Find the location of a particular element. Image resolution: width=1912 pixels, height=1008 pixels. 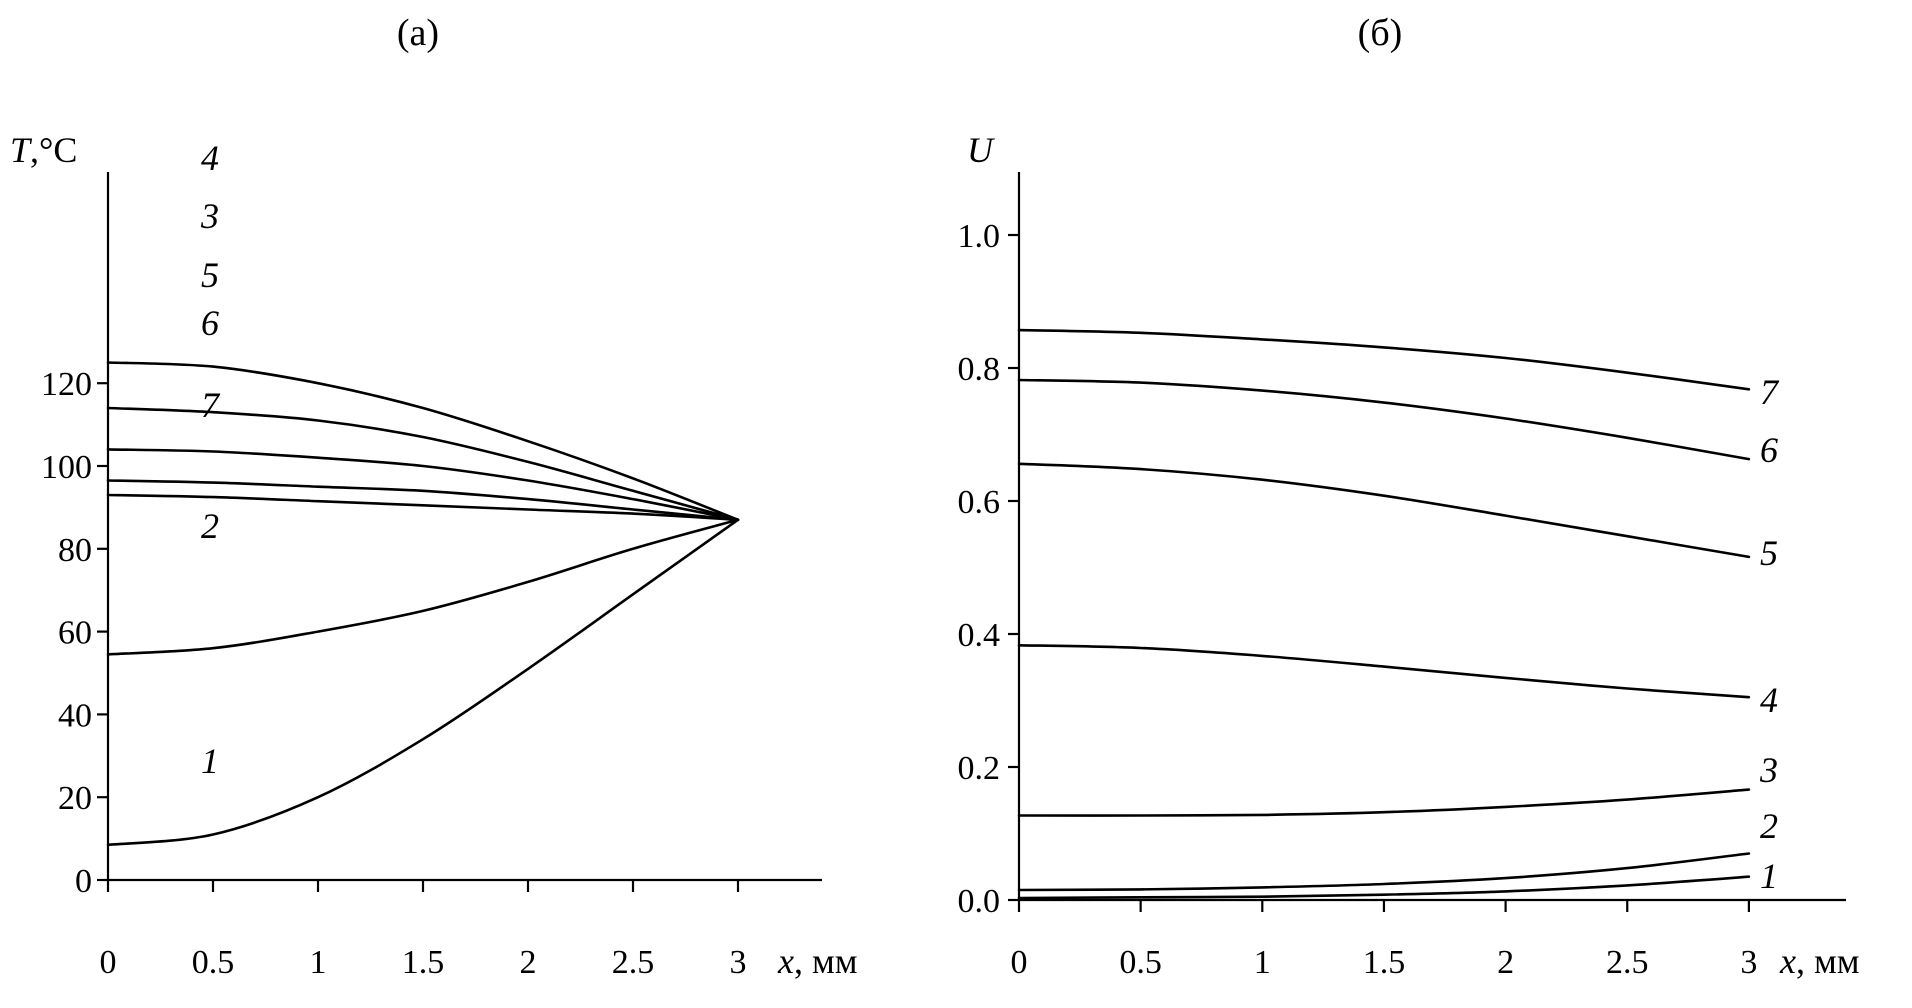

panel-label-a: (а) is located at coordinates (418, 33).